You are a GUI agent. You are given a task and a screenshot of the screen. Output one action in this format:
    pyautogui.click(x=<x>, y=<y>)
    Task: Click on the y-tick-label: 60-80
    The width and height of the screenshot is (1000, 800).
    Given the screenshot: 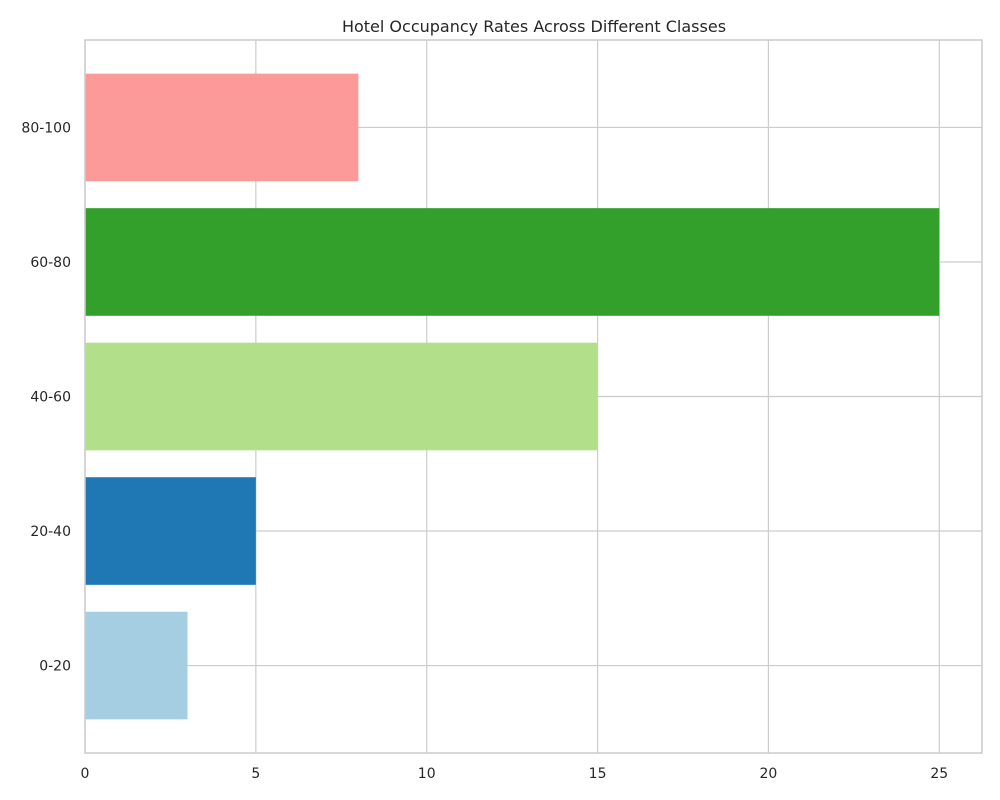 What is the action you would take?
    pyautogui.click(x=50, y=263)
    